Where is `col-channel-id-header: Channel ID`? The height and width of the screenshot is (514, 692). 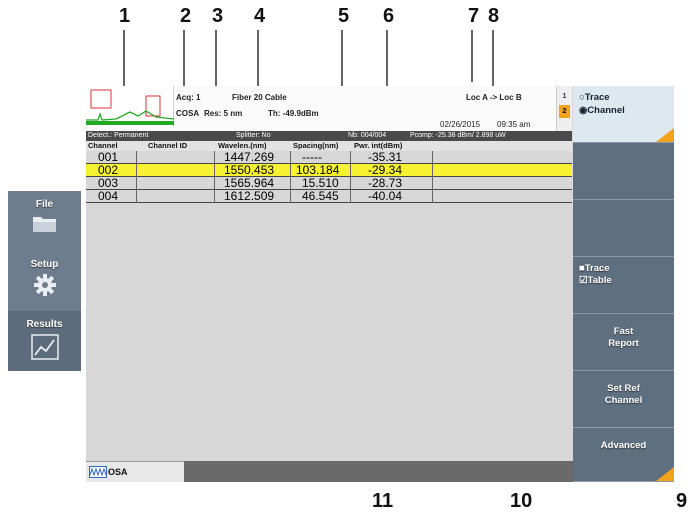 col-channel-id-header: Channel ID is located at coordinates (168, 145).